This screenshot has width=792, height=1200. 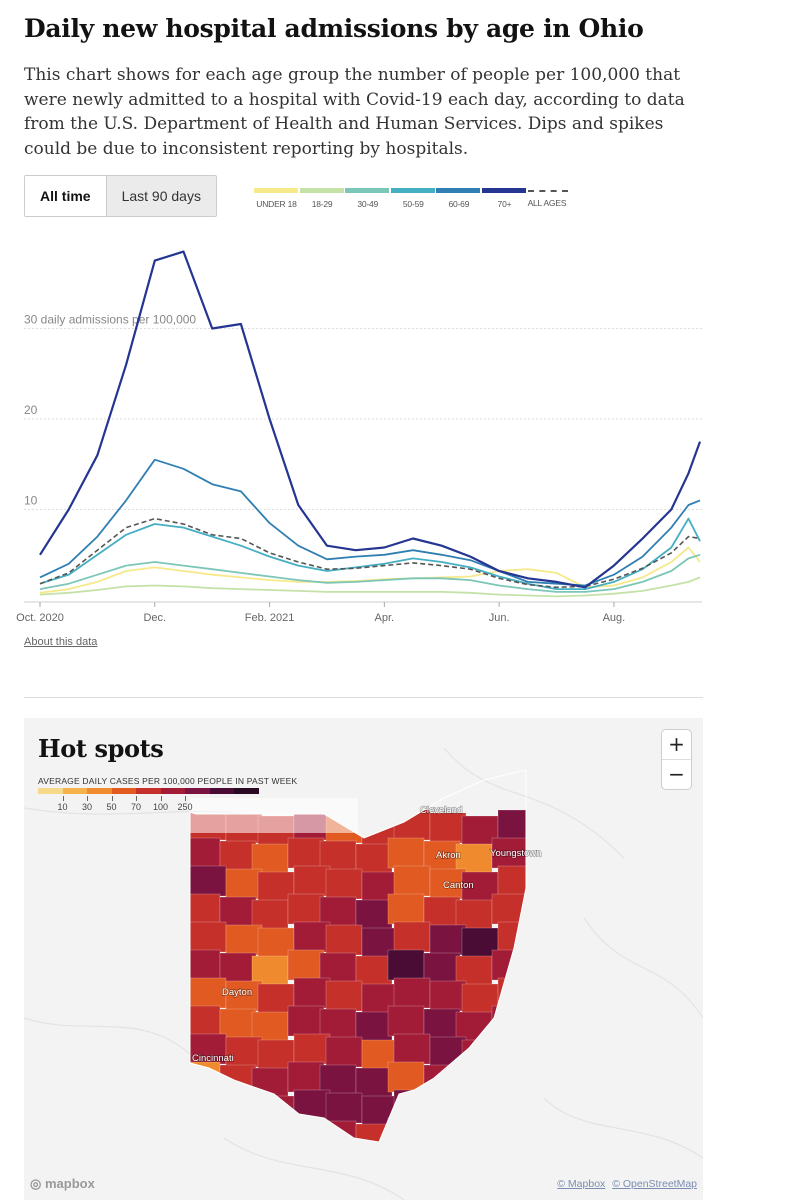 I want to click on legend-label: UNDER 18, so click(x=276, y=204).